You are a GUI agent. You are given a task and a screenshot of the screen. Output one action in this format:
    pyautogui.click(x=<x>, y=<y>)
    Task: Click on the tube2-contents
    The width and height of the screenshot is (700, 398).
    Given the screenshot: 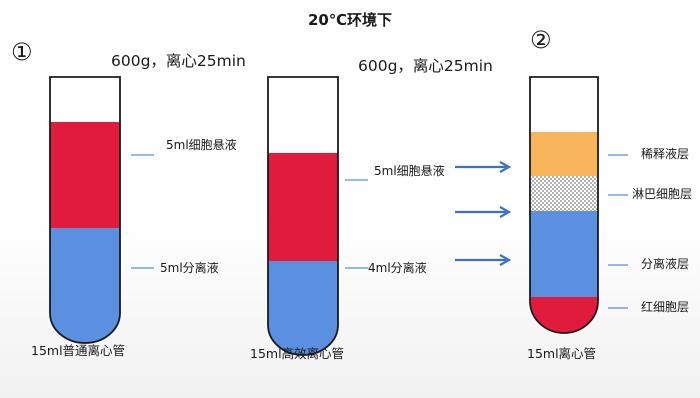 What is the action you would take?
    pyautogui.click(x=303, y=216)
    